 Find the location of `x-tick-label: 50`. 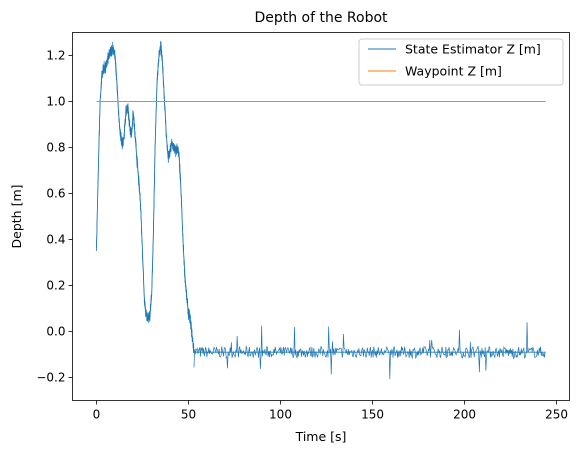

x-tick-label: 50 is located at coordinates (188, 415).